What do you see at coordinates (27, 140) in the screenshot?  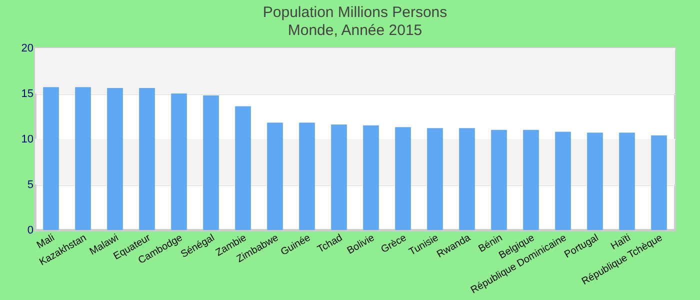 I see `y-tick-label: 10` at bounding box center [27, 140].